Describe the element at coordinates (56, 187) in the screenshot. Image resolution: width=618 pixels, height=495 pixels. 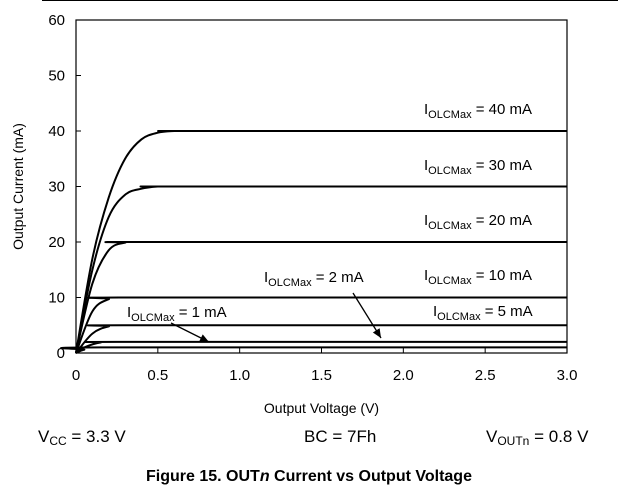
I see `y-tick-label: 30` at that location.